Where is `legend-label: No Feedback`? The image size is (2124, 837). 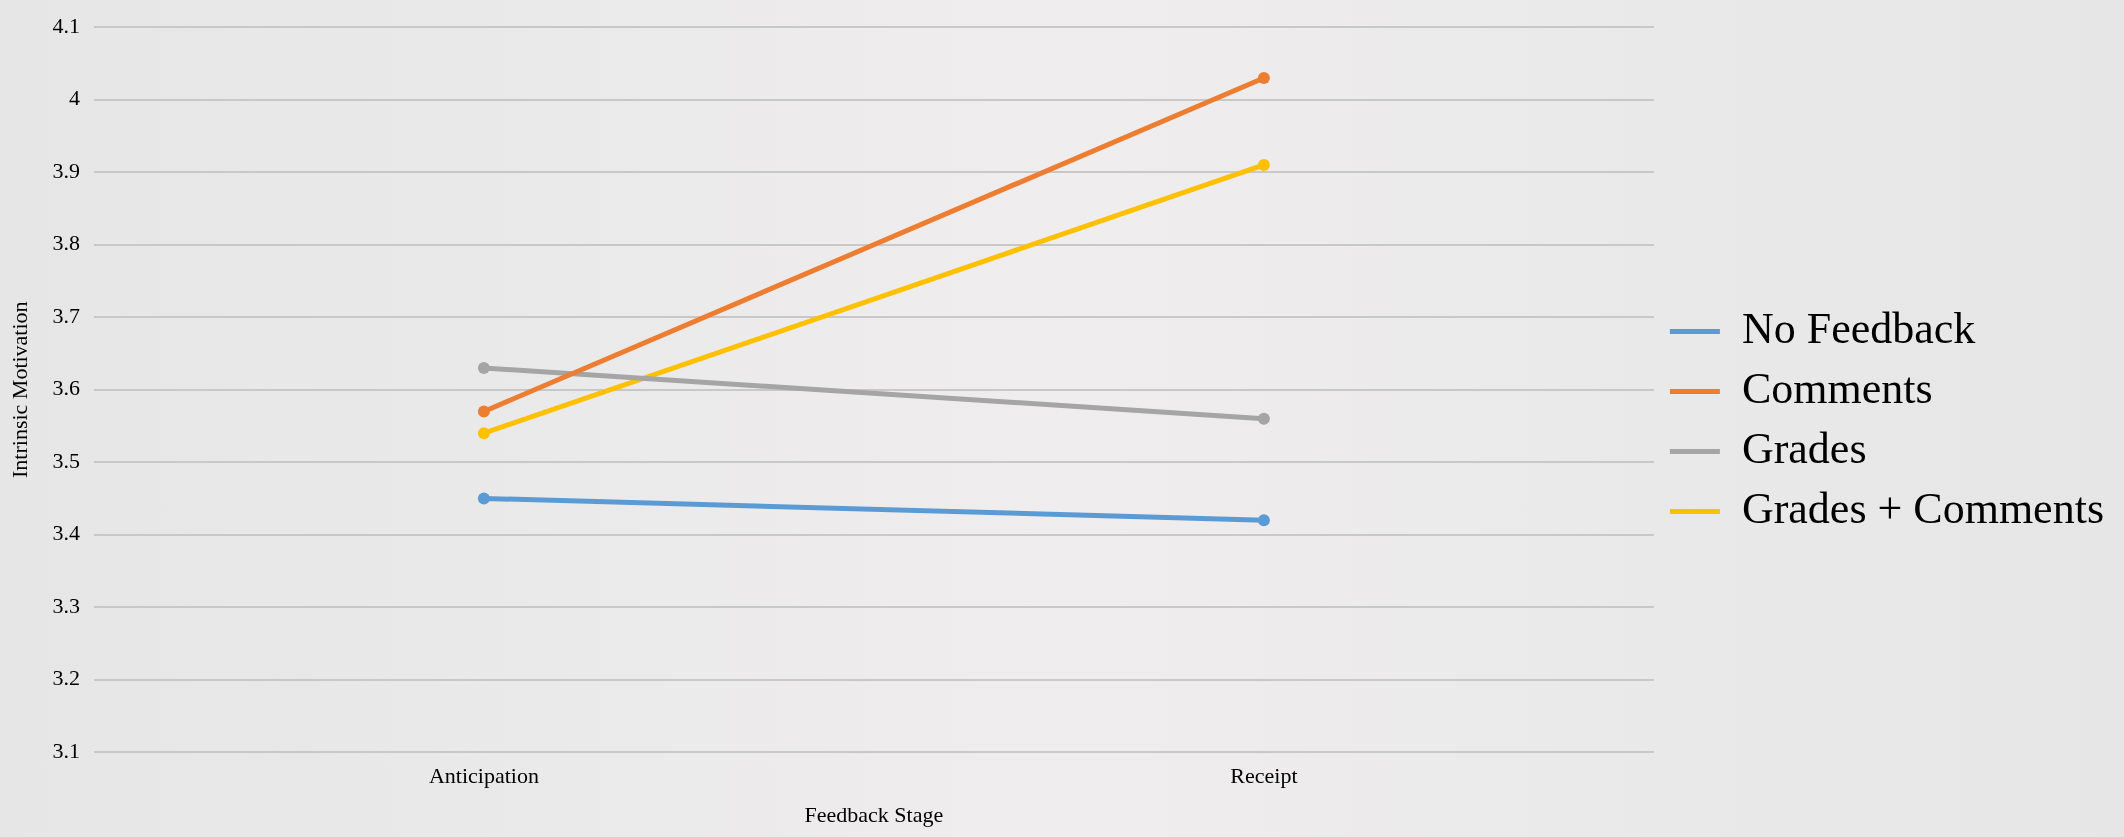
legend-label: No Feedback is located at coordinates (1858, 329).